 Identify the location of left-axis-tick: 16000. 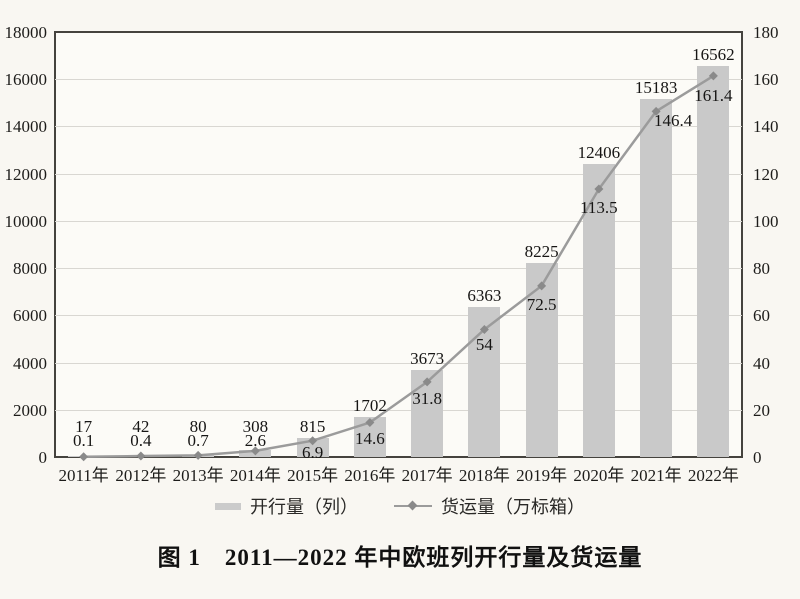
(26, 80).